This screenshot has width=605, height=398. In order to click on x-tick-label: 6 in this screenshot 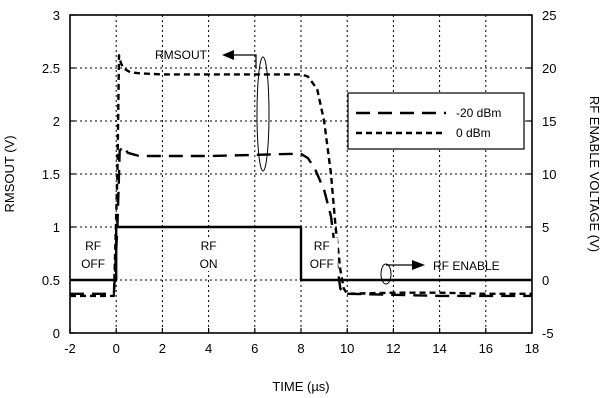, I will do `click(254, 348)`.